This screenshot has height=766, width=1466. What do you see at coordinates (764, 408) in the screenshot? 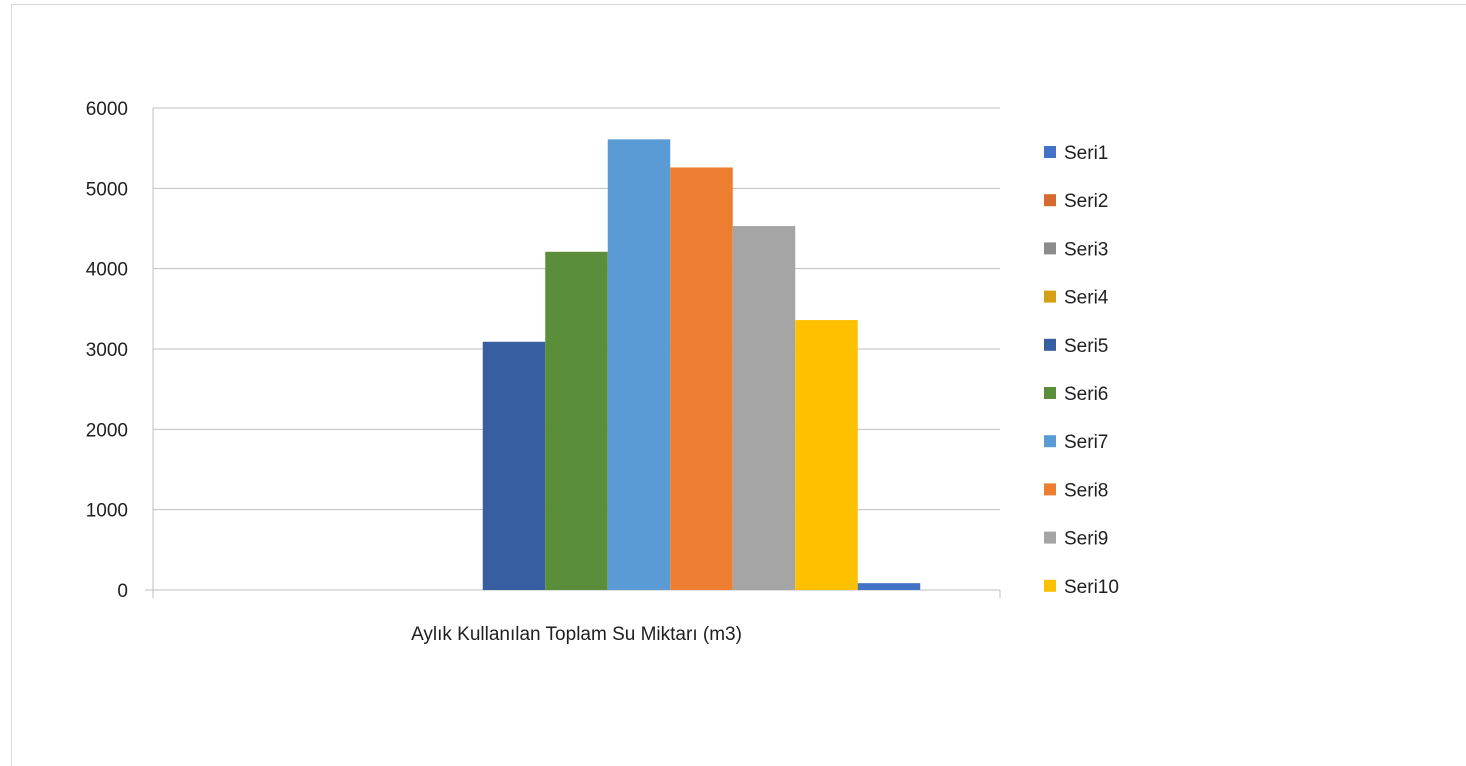
I see `bar-seri9` at bounding box center [764, 408].